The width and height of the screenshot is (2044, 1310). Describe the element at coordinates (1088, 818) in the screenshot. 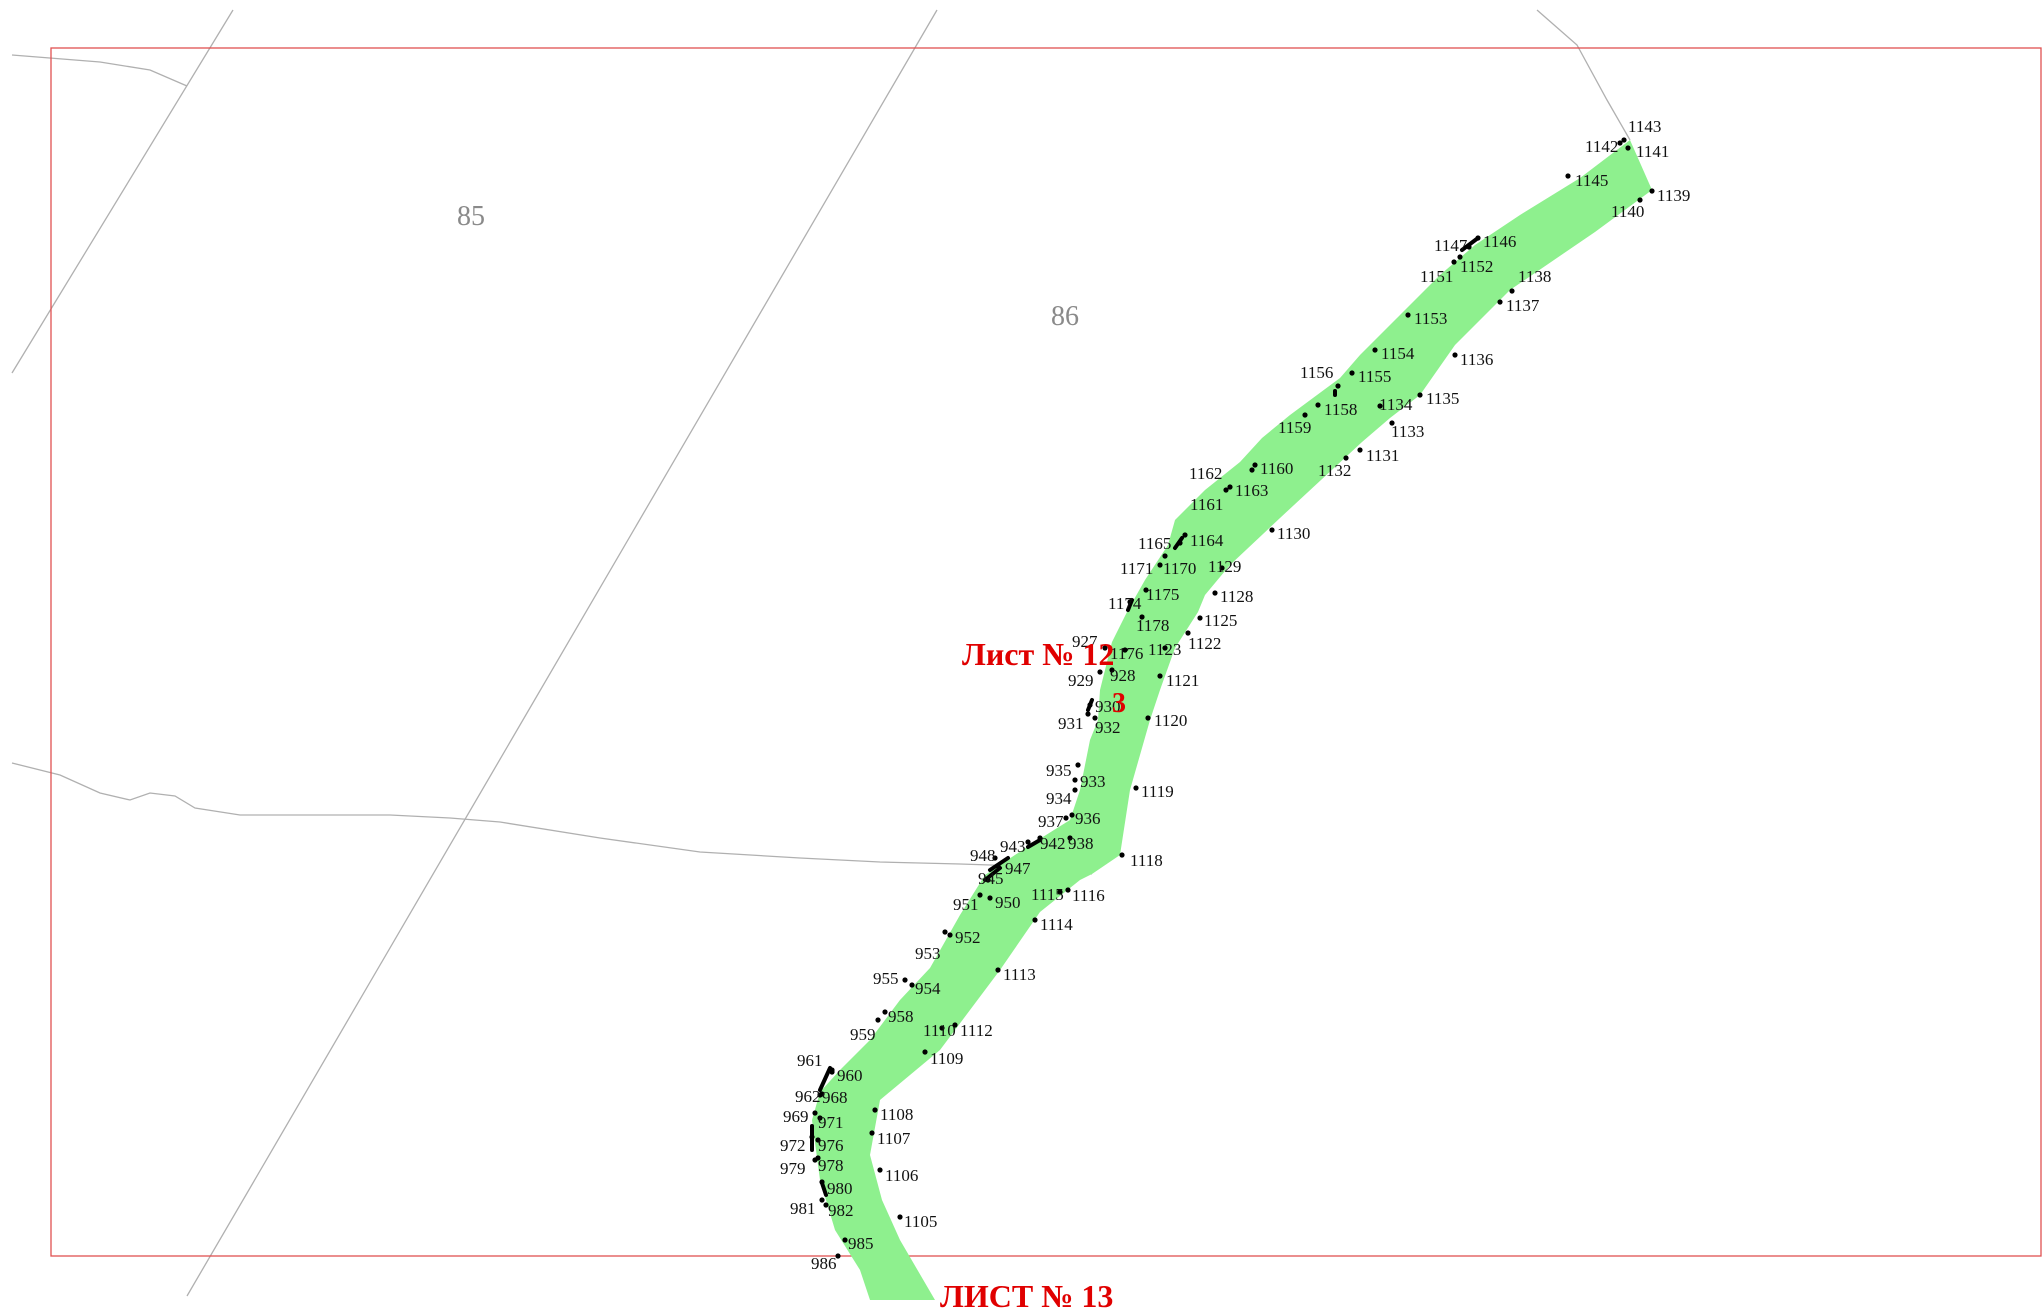

I see `survey-point-label: 936` at that location.